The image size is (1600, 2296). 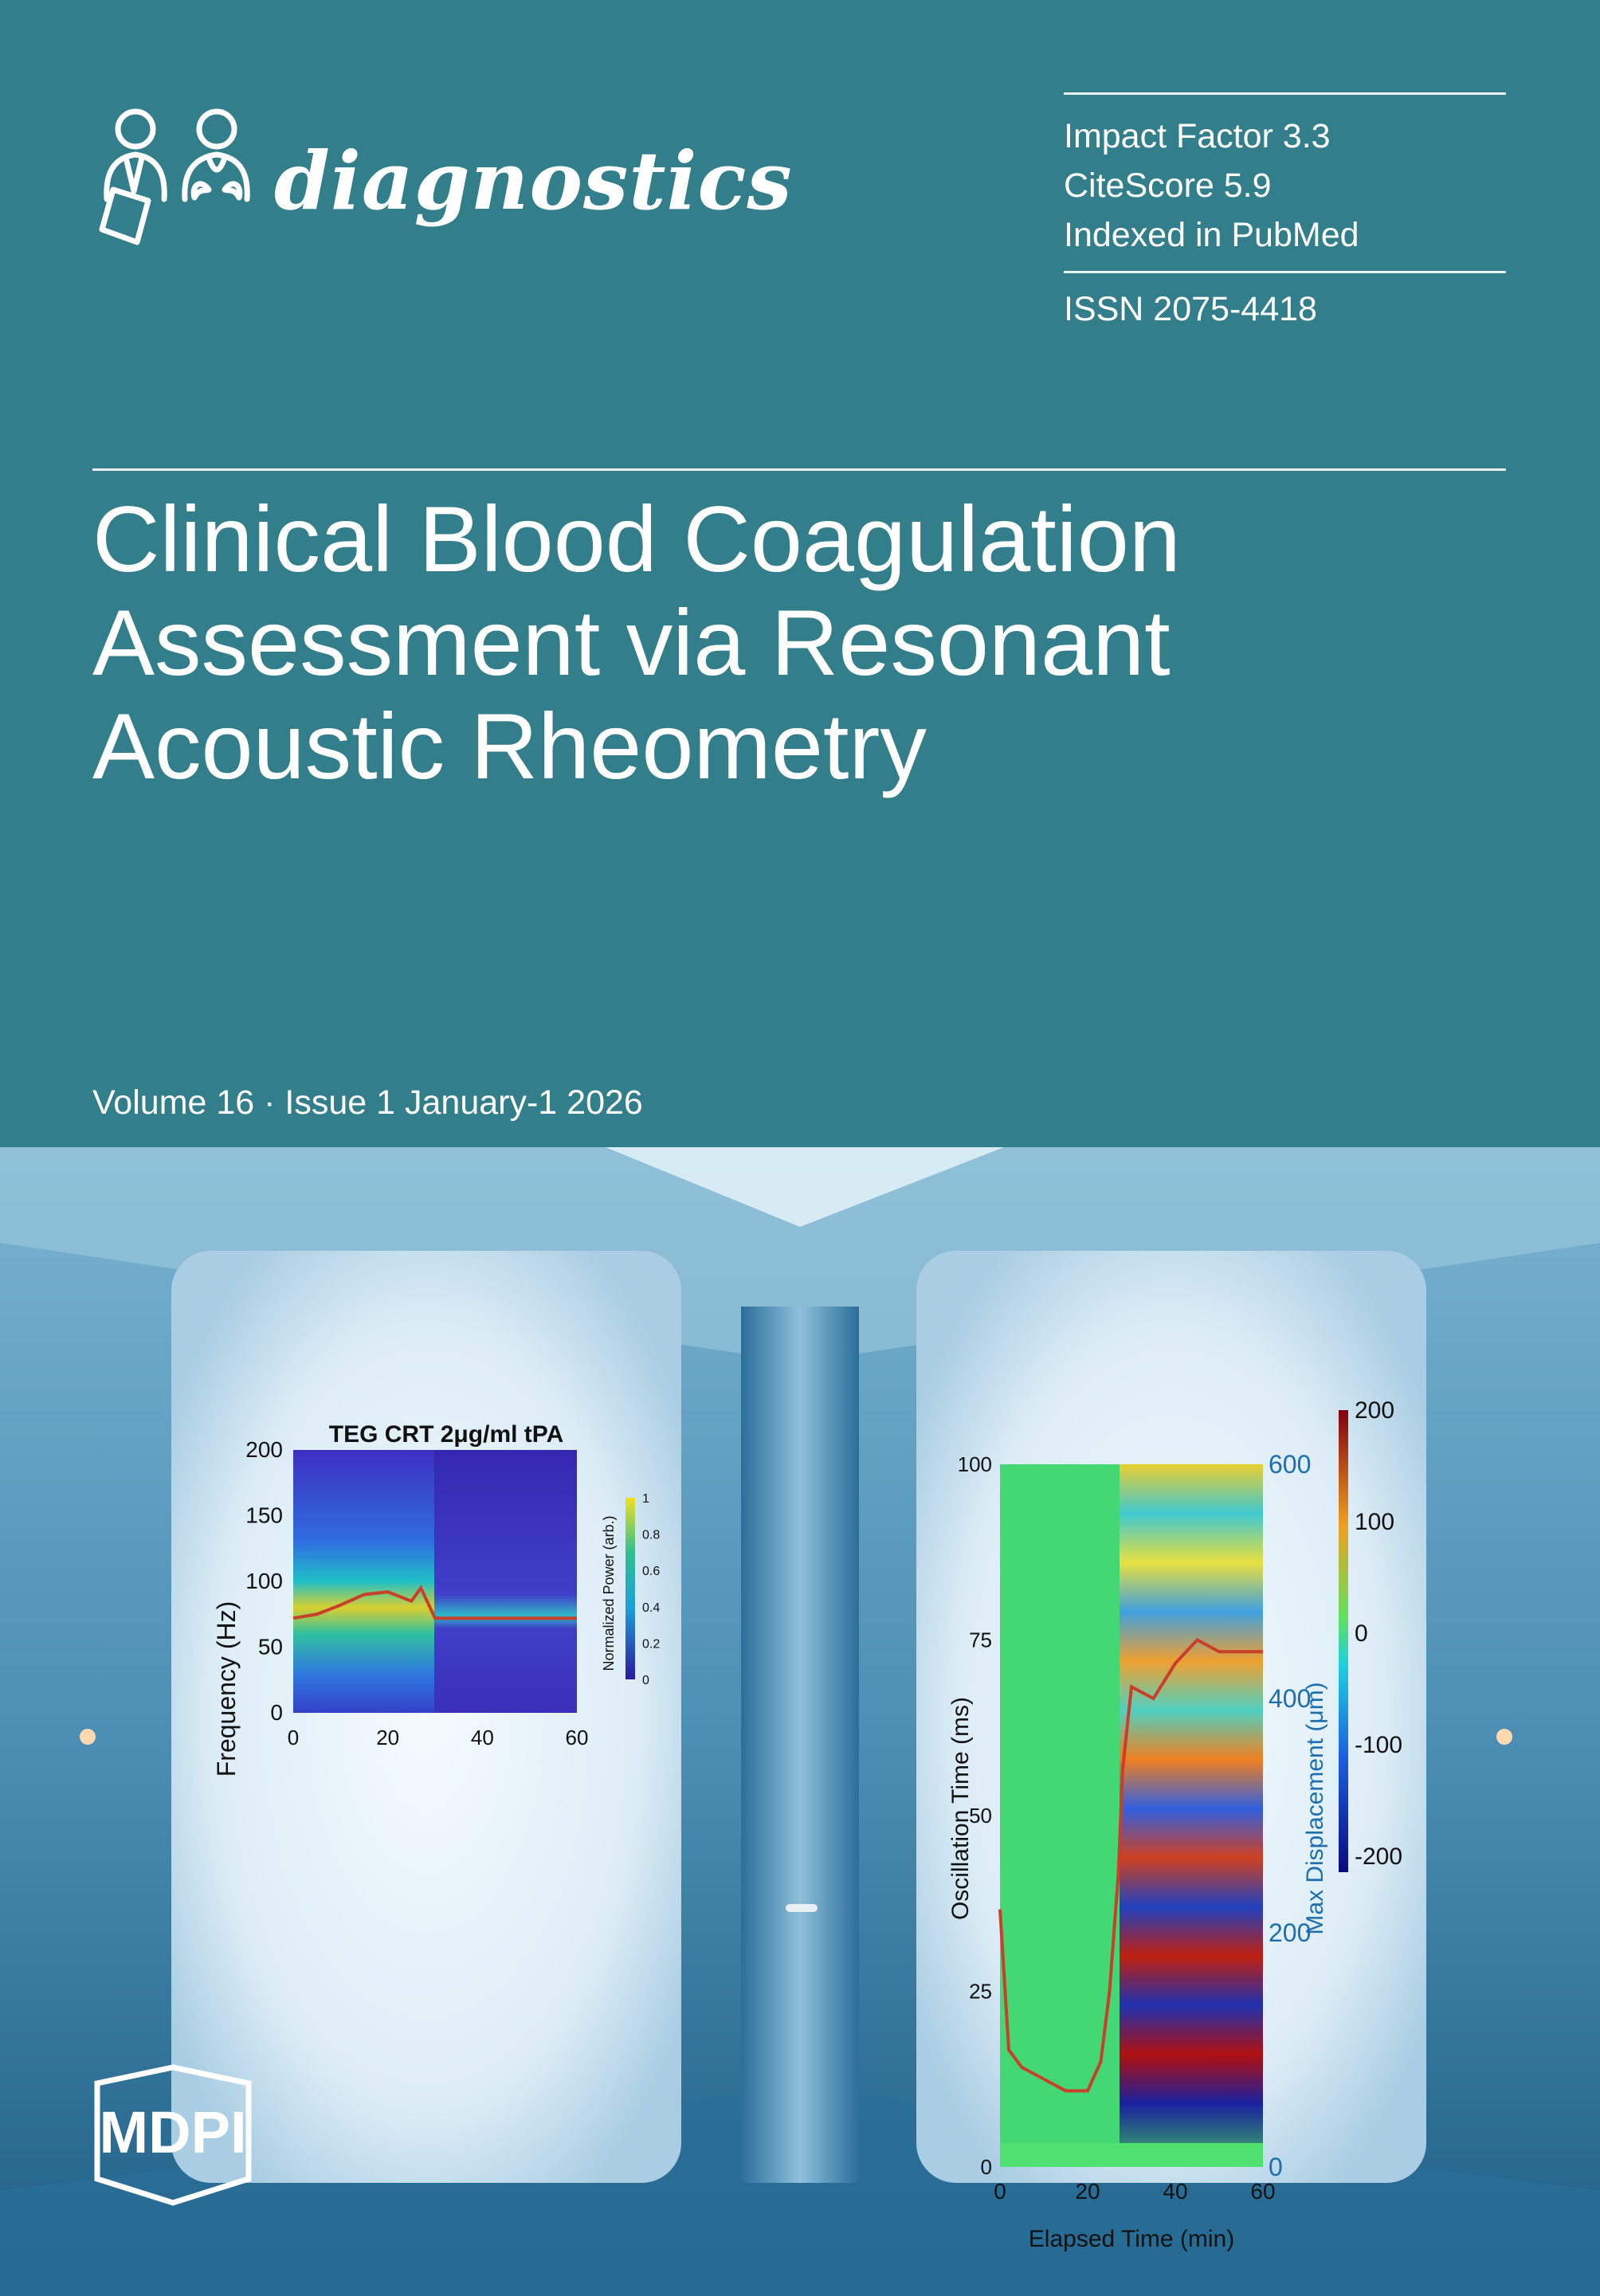 What do you see at coordinates (173, 2132) in the screenshot?
I see `publisher-name: MDPI` at bounding box center [173, 2132].